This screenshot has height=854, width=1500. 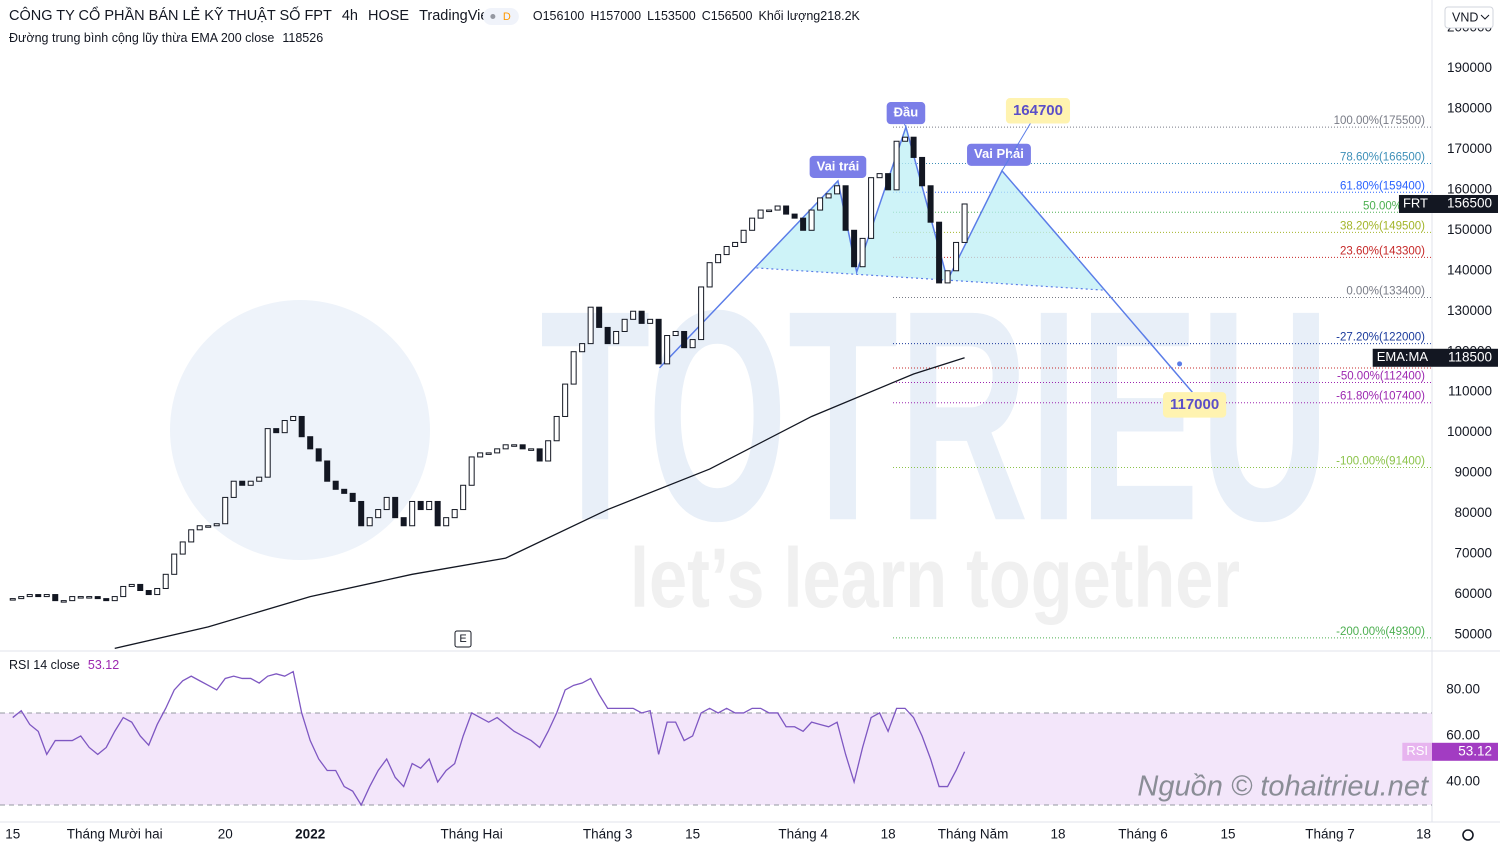 I want to click on x-tick-label: Tháng Hai, so click(x=472, y=834).